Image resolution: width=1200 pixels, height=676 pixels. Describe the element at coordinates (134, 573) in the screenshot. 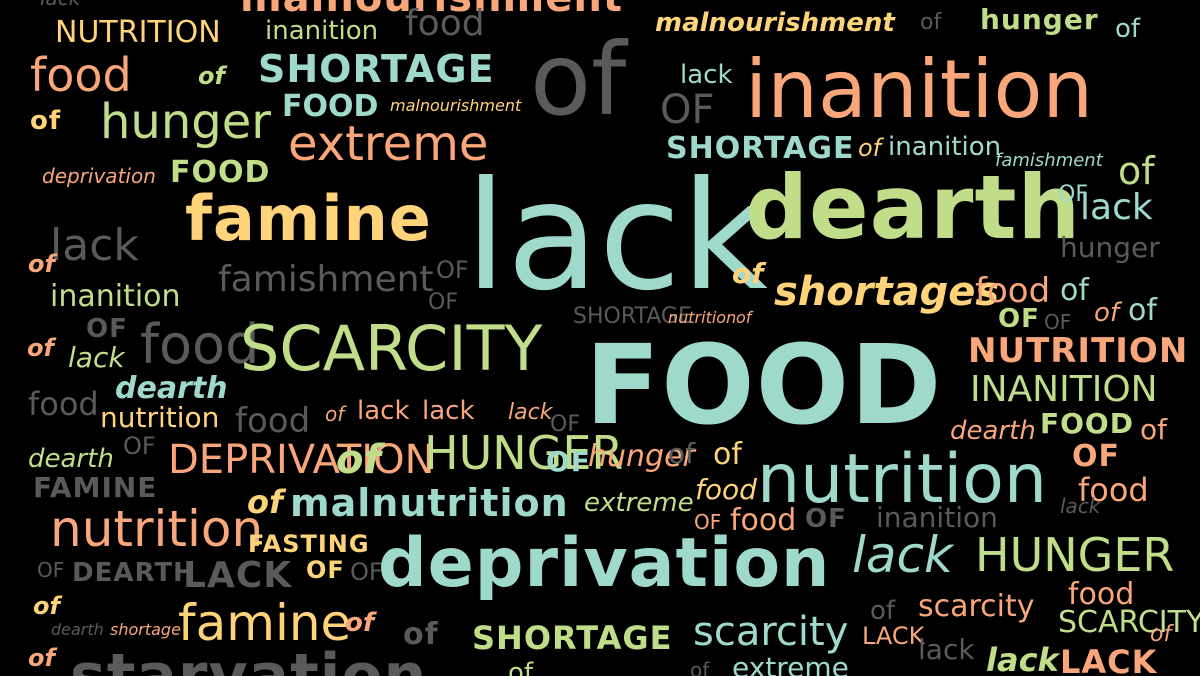

I see `cloud-word: DEARTH` at that location.